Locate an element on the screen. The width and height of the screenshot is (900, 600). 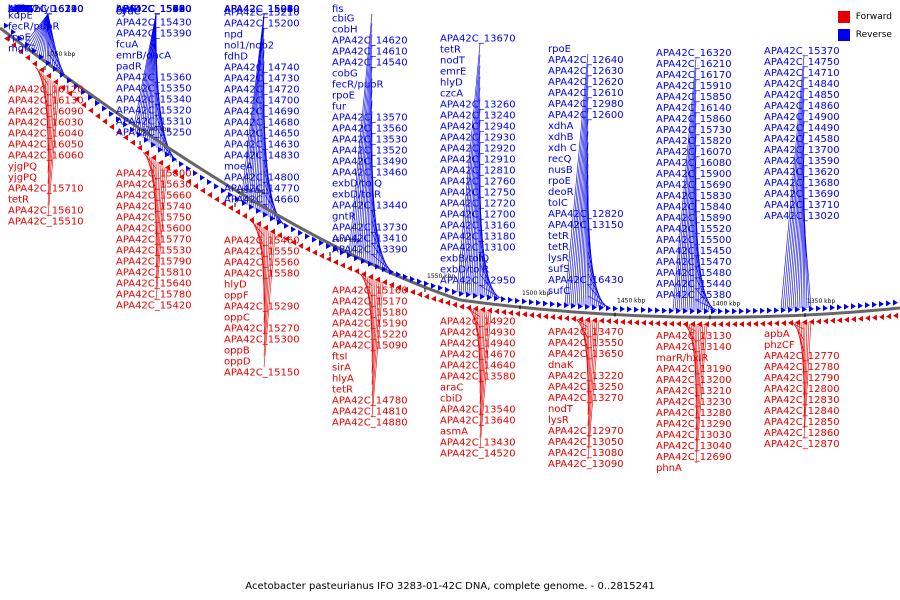
reverse-gene-label: APA42C_13240 is located at coordinates (478, 116).